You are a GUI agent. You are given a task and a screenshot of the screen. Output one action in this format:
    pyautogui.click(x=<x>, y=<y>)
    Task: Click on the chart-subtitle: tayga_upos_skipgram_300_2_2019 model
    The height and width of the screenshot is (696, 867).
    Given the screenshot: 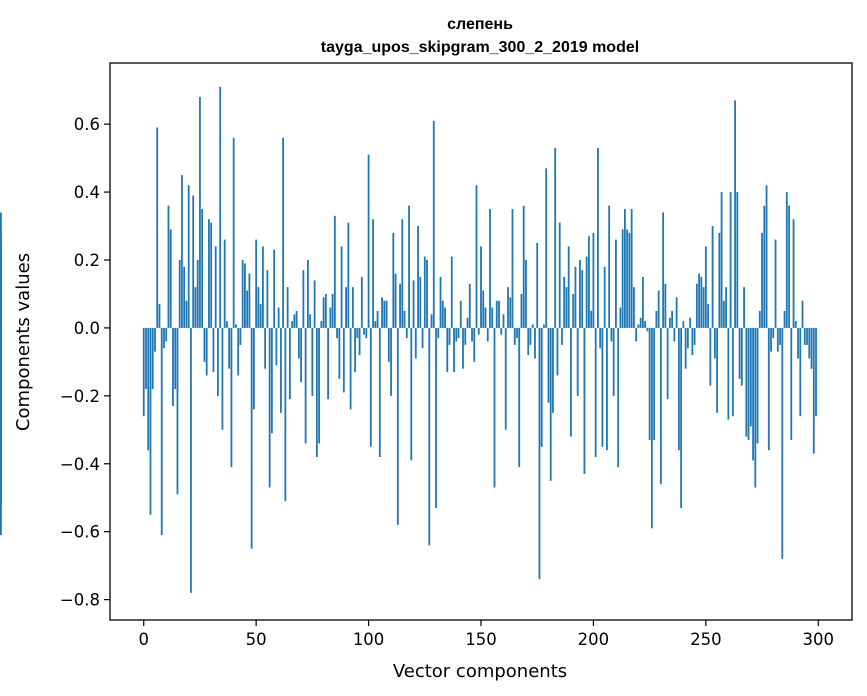 What is the action you would take?
    pyautogui.click(x=480, y=47)
    